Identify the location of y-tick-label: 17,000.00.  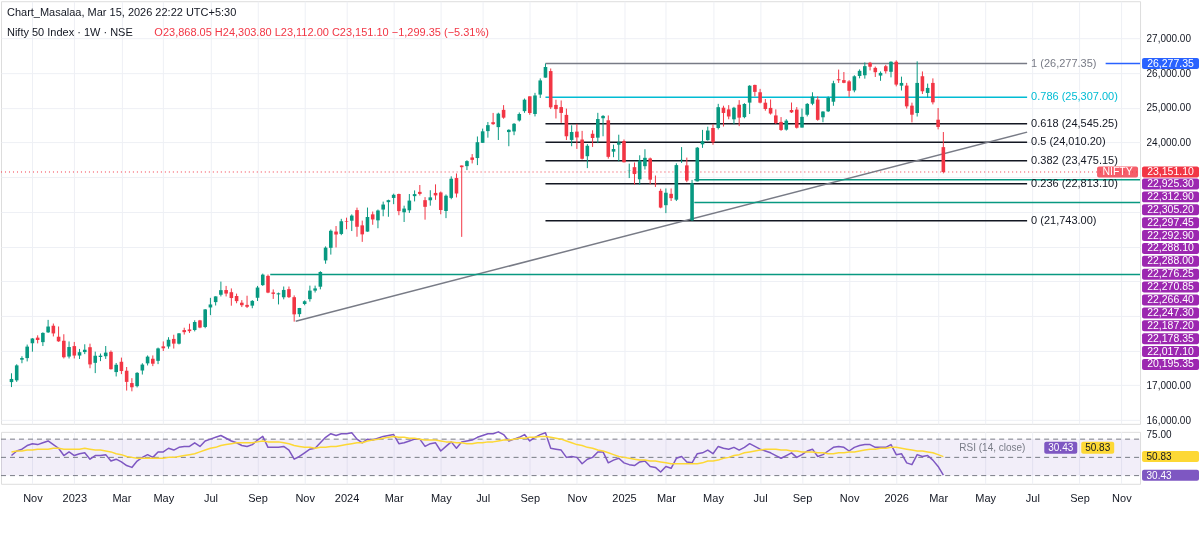
(1169, 385).